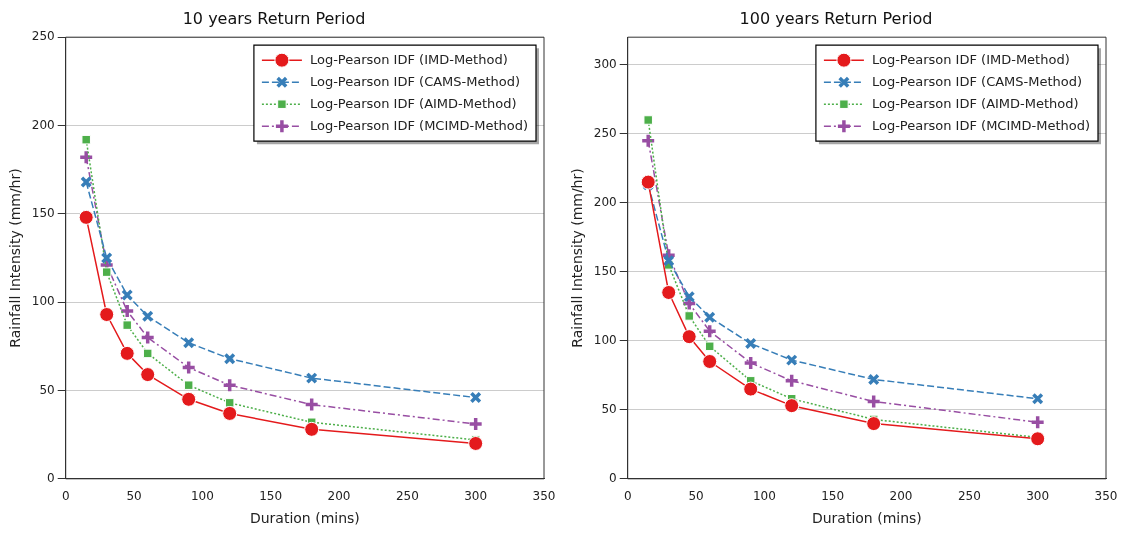 The height and width of the screenshot is (536, 1124). What do you see at coordinates (836, 18) in the screenshot?
I see `chart-title: 100 years Return Period` at bounding box center [836, 18].